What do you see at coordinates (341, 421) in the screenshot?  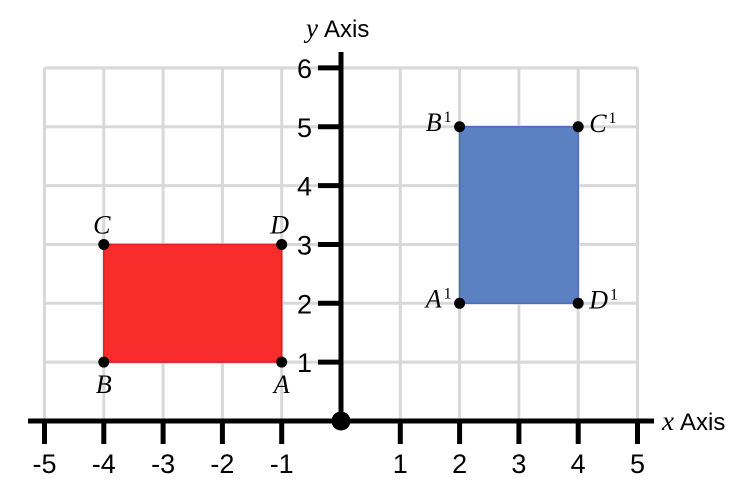 I see `origin-dot` at bounding box center [341, 421].